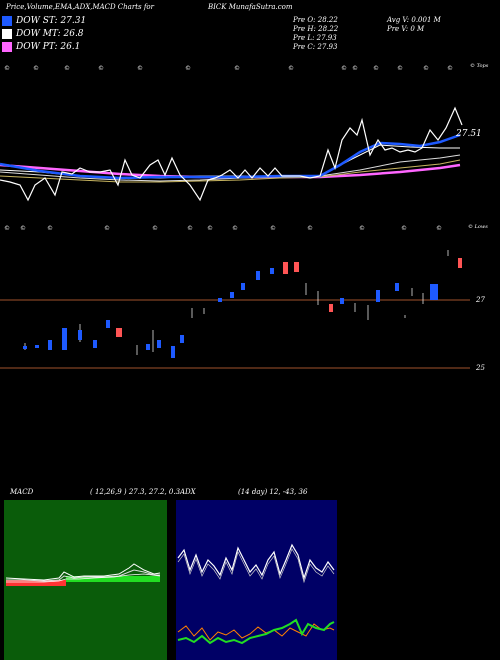  What do you see at coordinates (7, 34) in the screenshot?
I see `legend-swatch-dow-mt` at bounding box center [7, 34].